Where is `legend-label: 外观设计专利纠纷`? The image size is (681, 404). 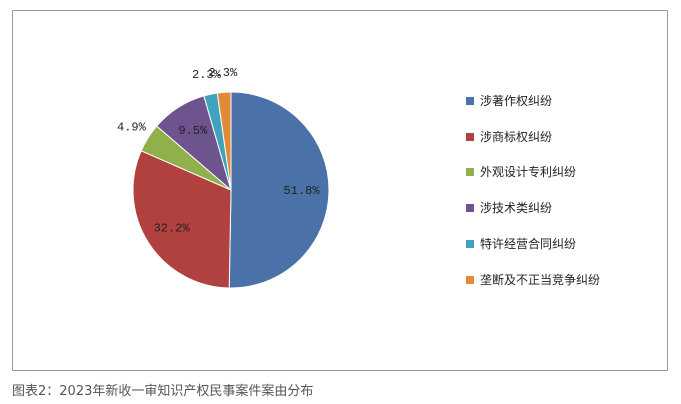
legend-label: 外观设计专利纠纷 is located at coordinates (528, 172).